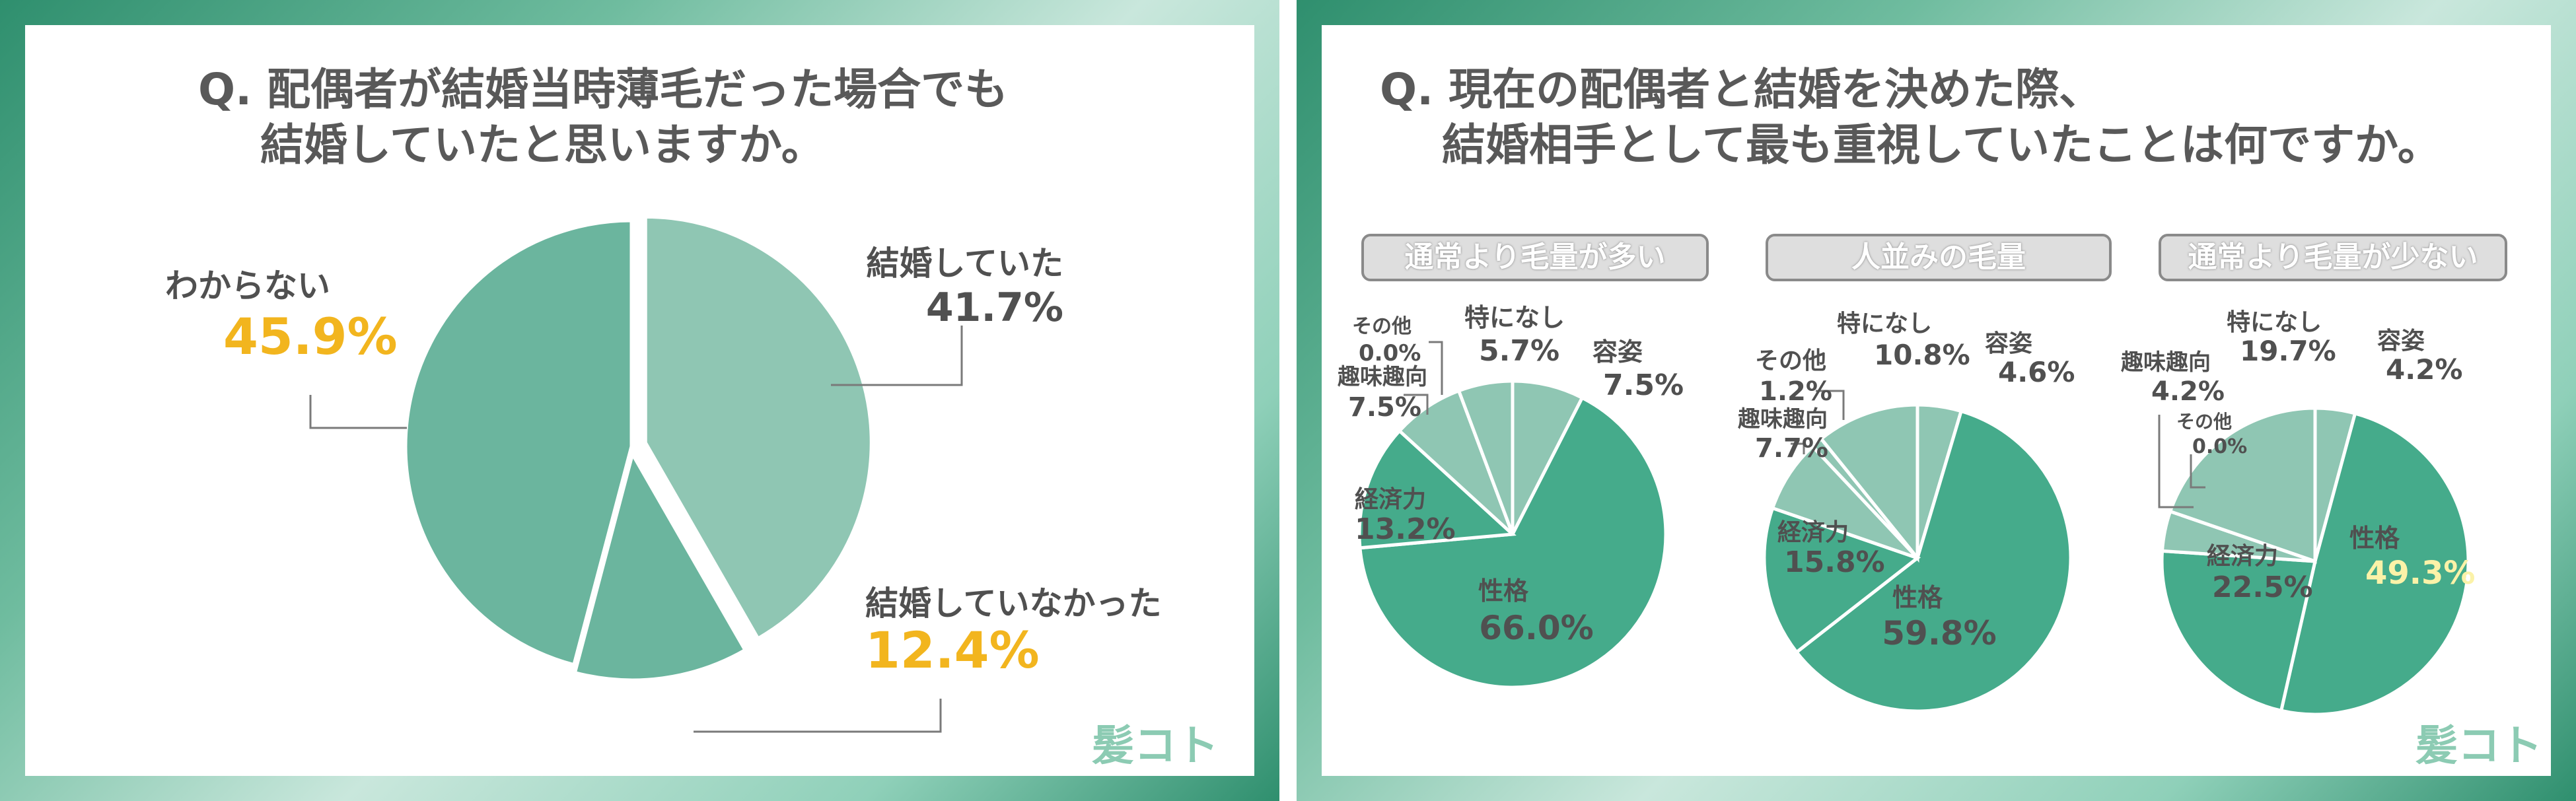 The width and height of the screenshot is (2576, 801). I want to click on slice-value-looks: 4.2%, so click(2424, 369).